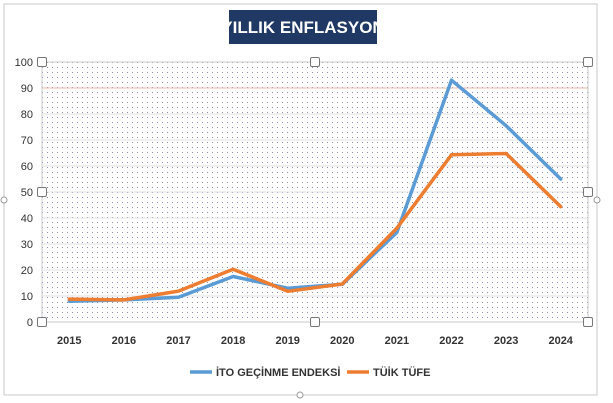  What do you see at coordinates (278, 372) in the screenshot?
I see `legend-label-ito: İTO GEÇİNME ENDEKSİ` at bounding box center [278, 372].